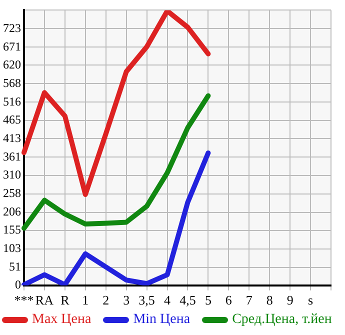 This screenshot has height=335, width=345. I want to click on y-tick-label: 671, so click(12, 46).